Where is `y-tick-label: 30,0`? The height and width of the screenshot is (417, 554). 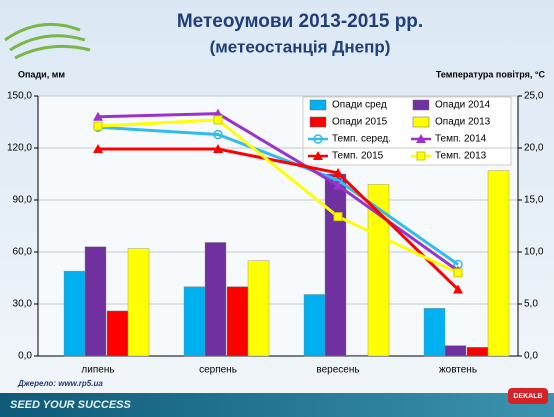
y-tick-label: 30,0 is located at coordinates (23, 304).